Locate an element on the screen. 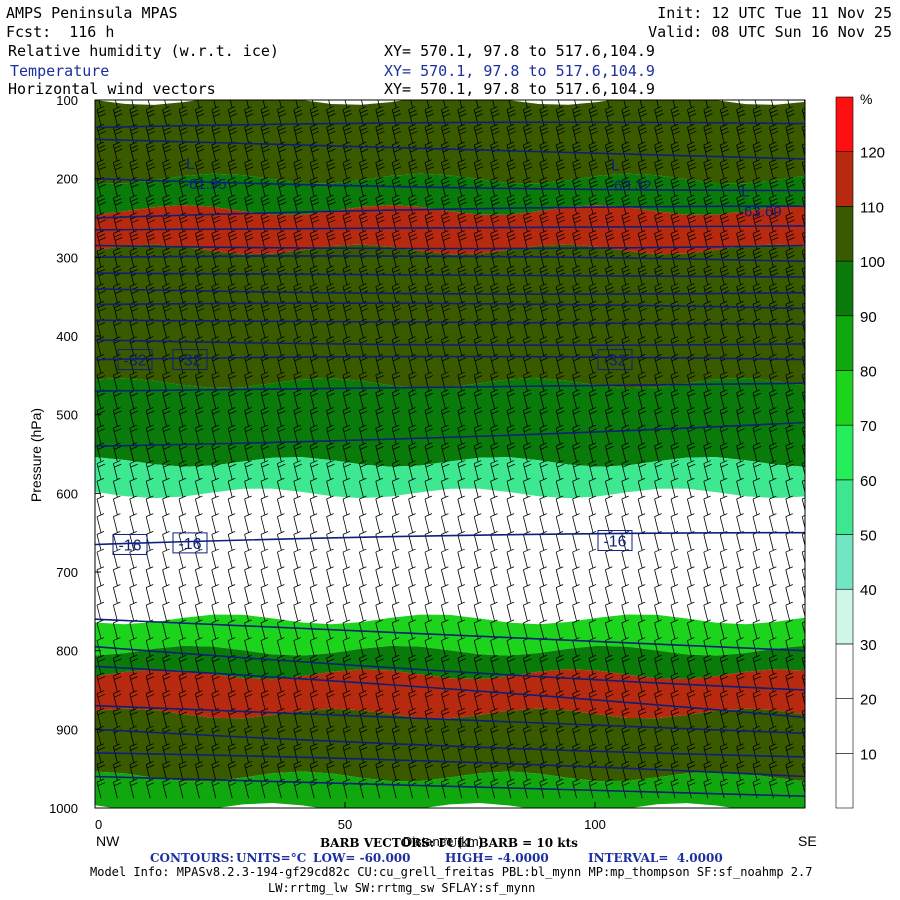  low-value: -61.95 is located at coordinates (205, 184).